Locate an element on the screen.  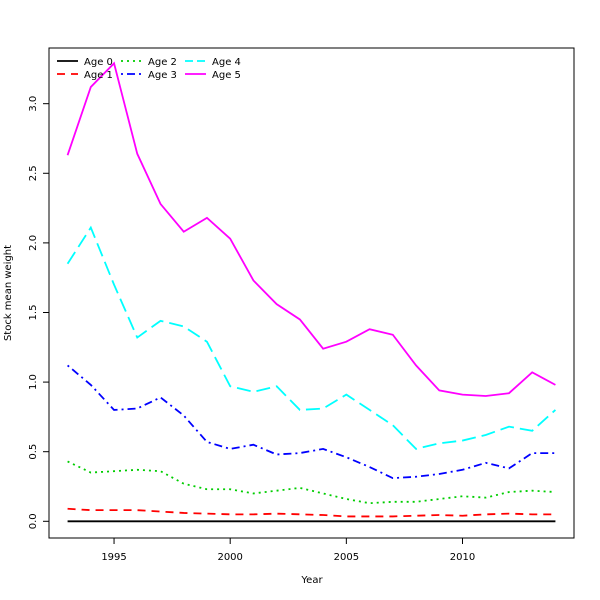
y-axis: 0.0 0.5 1.0 1.5 2.0 2.5 3.0 is located at coordinates (38, 312).